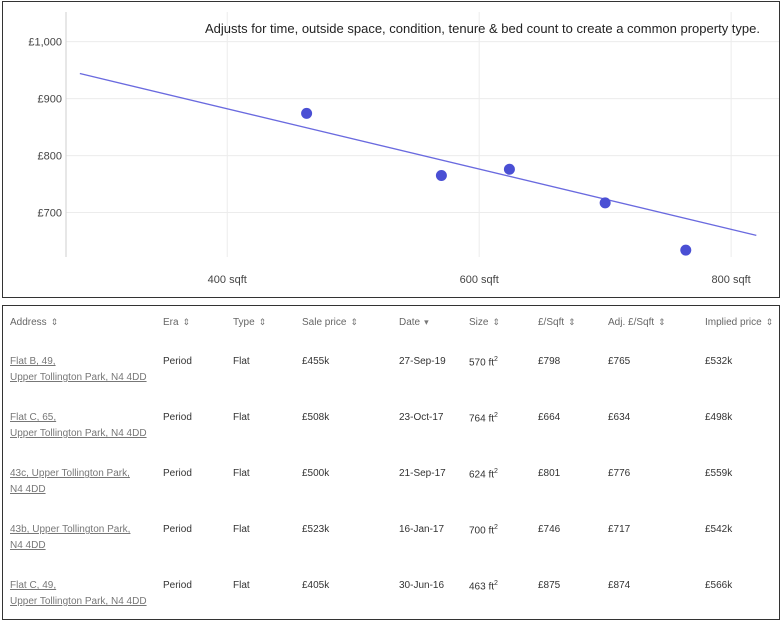  I want to click on column-header-sale-price: Sale price ⇕, so click(330, 322).